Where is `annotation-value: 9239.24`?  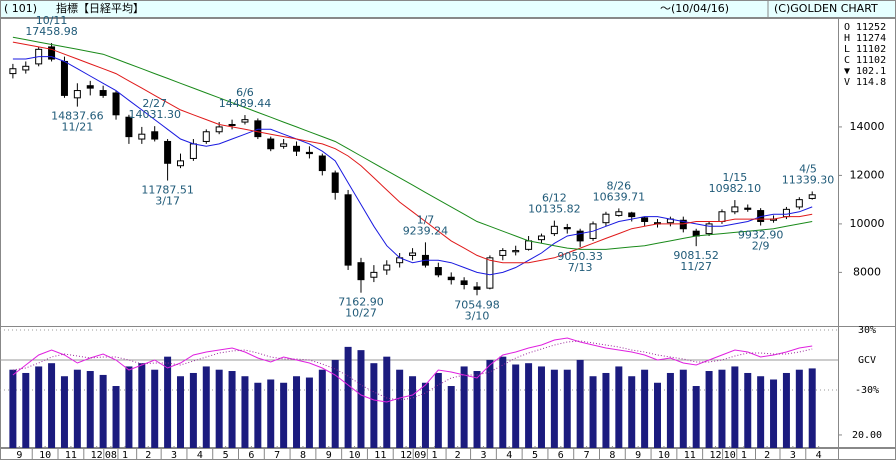 annotation-value: 9239.24 is located at coordinates (426, 230).